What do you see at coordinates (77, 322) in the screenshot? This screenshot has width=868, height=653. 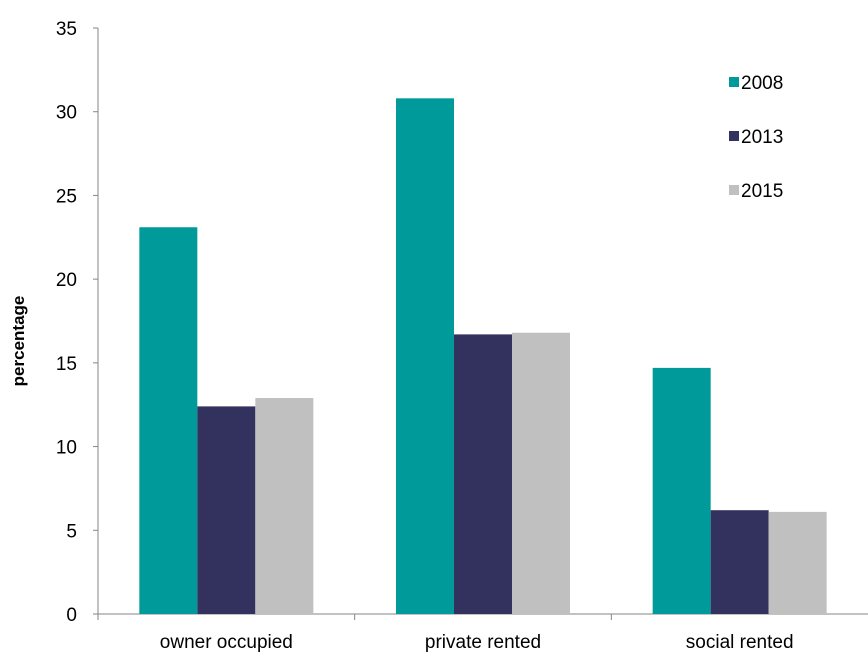 I see `y-axis: 0 5 10 15 20 25 30 35` at bounding box center [77, 322].